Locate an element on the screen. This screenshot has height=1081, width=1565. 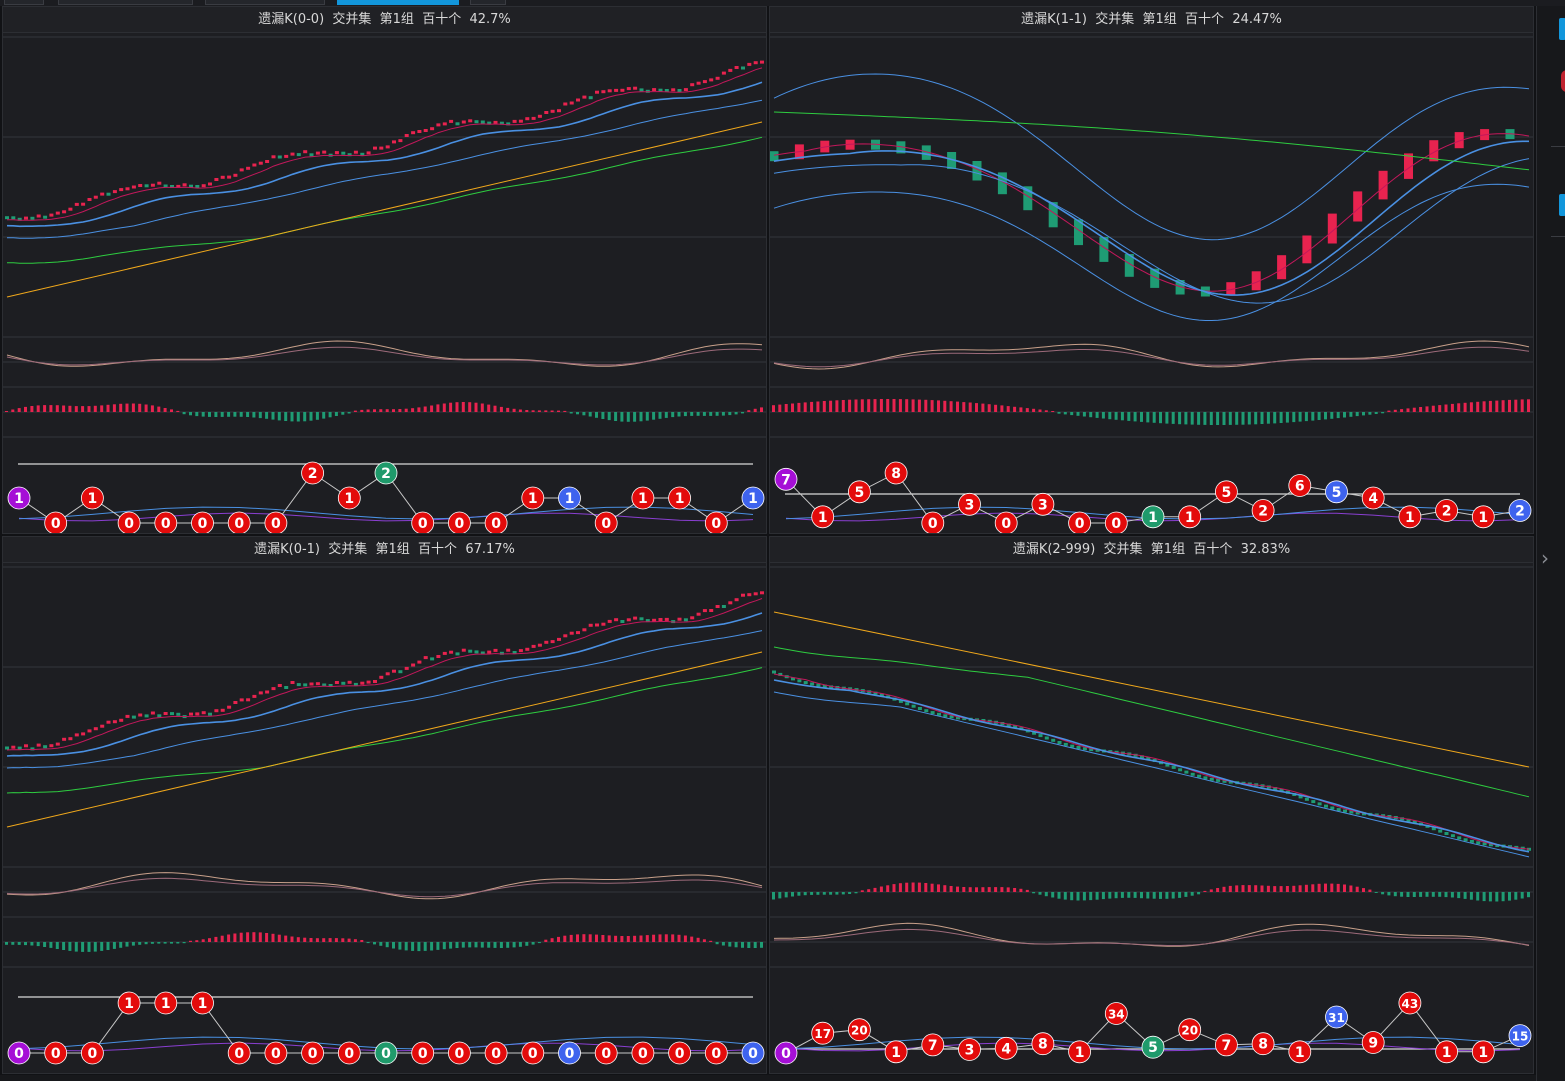
count-label: 0 is located at coordinates (460, 524).